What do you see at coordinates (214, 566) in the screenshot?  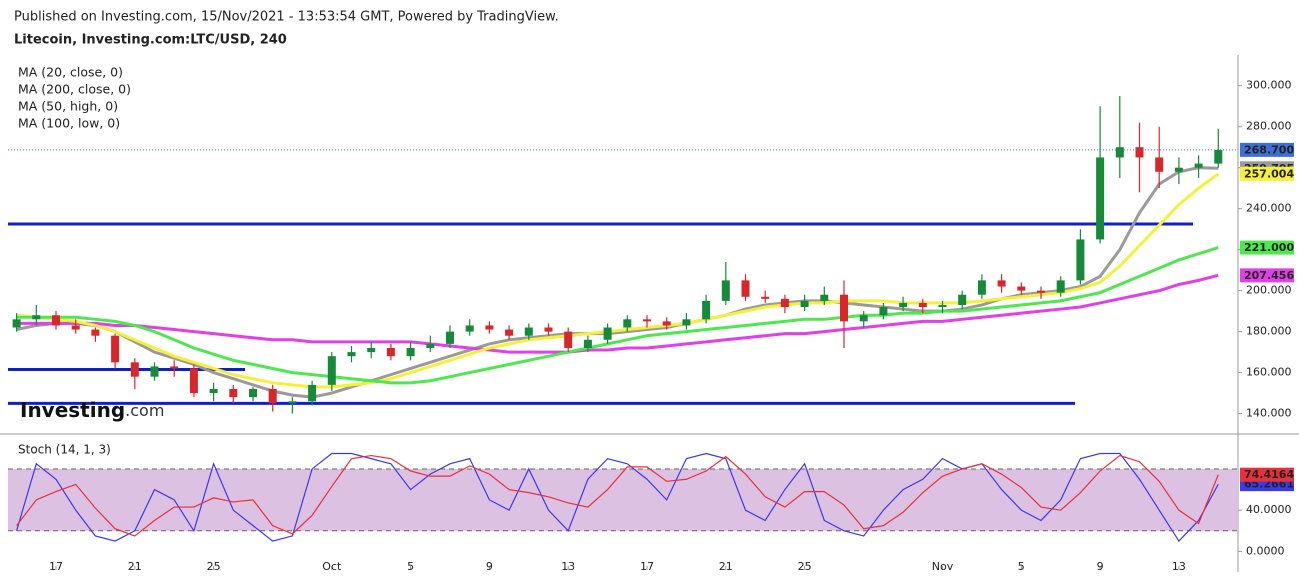 I see `x-tick-label: 25` at bounding box center [214, 566].